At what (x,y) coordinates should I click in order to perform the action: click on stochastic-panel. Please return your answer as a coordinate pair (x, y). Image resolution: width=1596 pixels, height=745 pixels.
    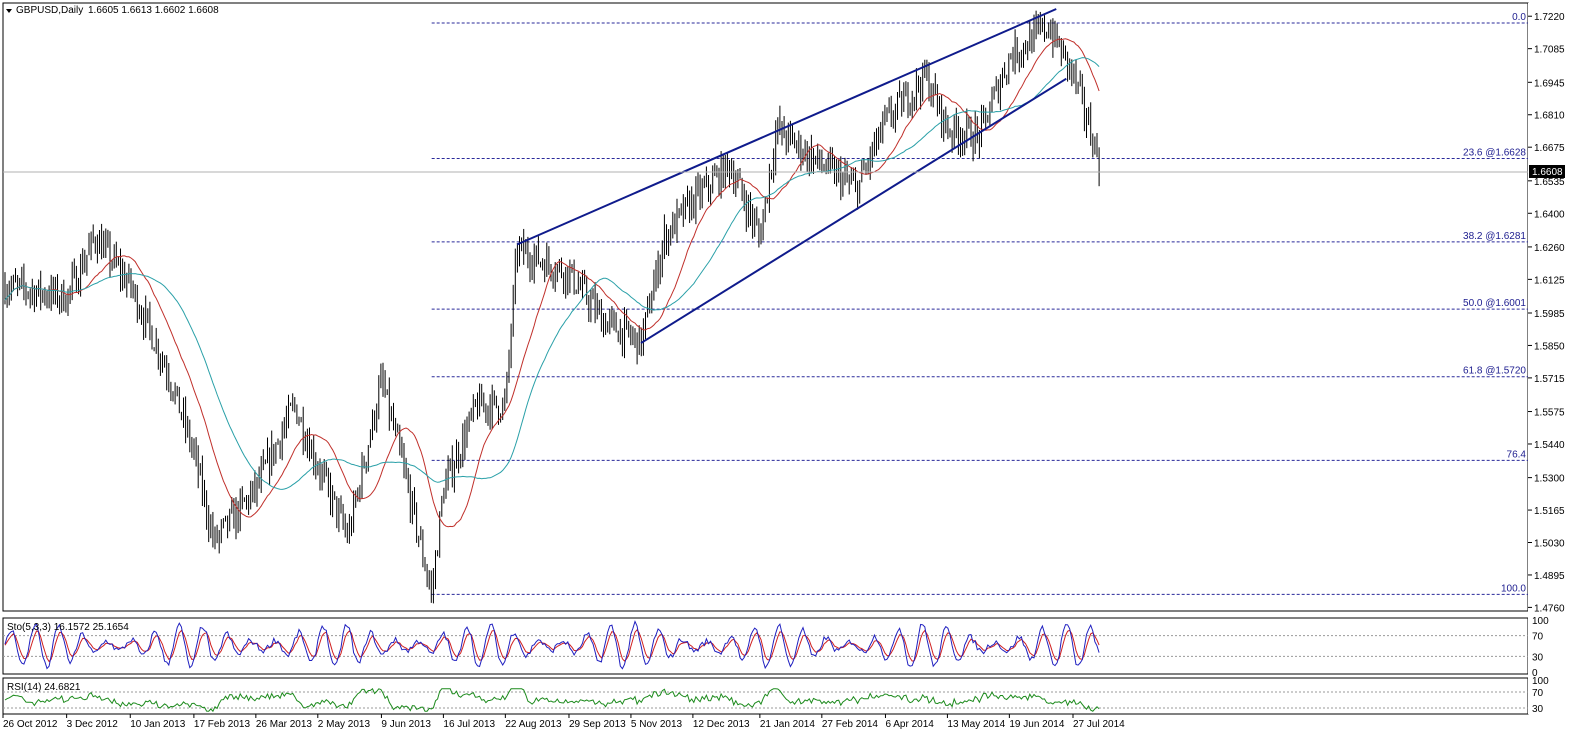
    Looking at the image, I should click on (765, 646).